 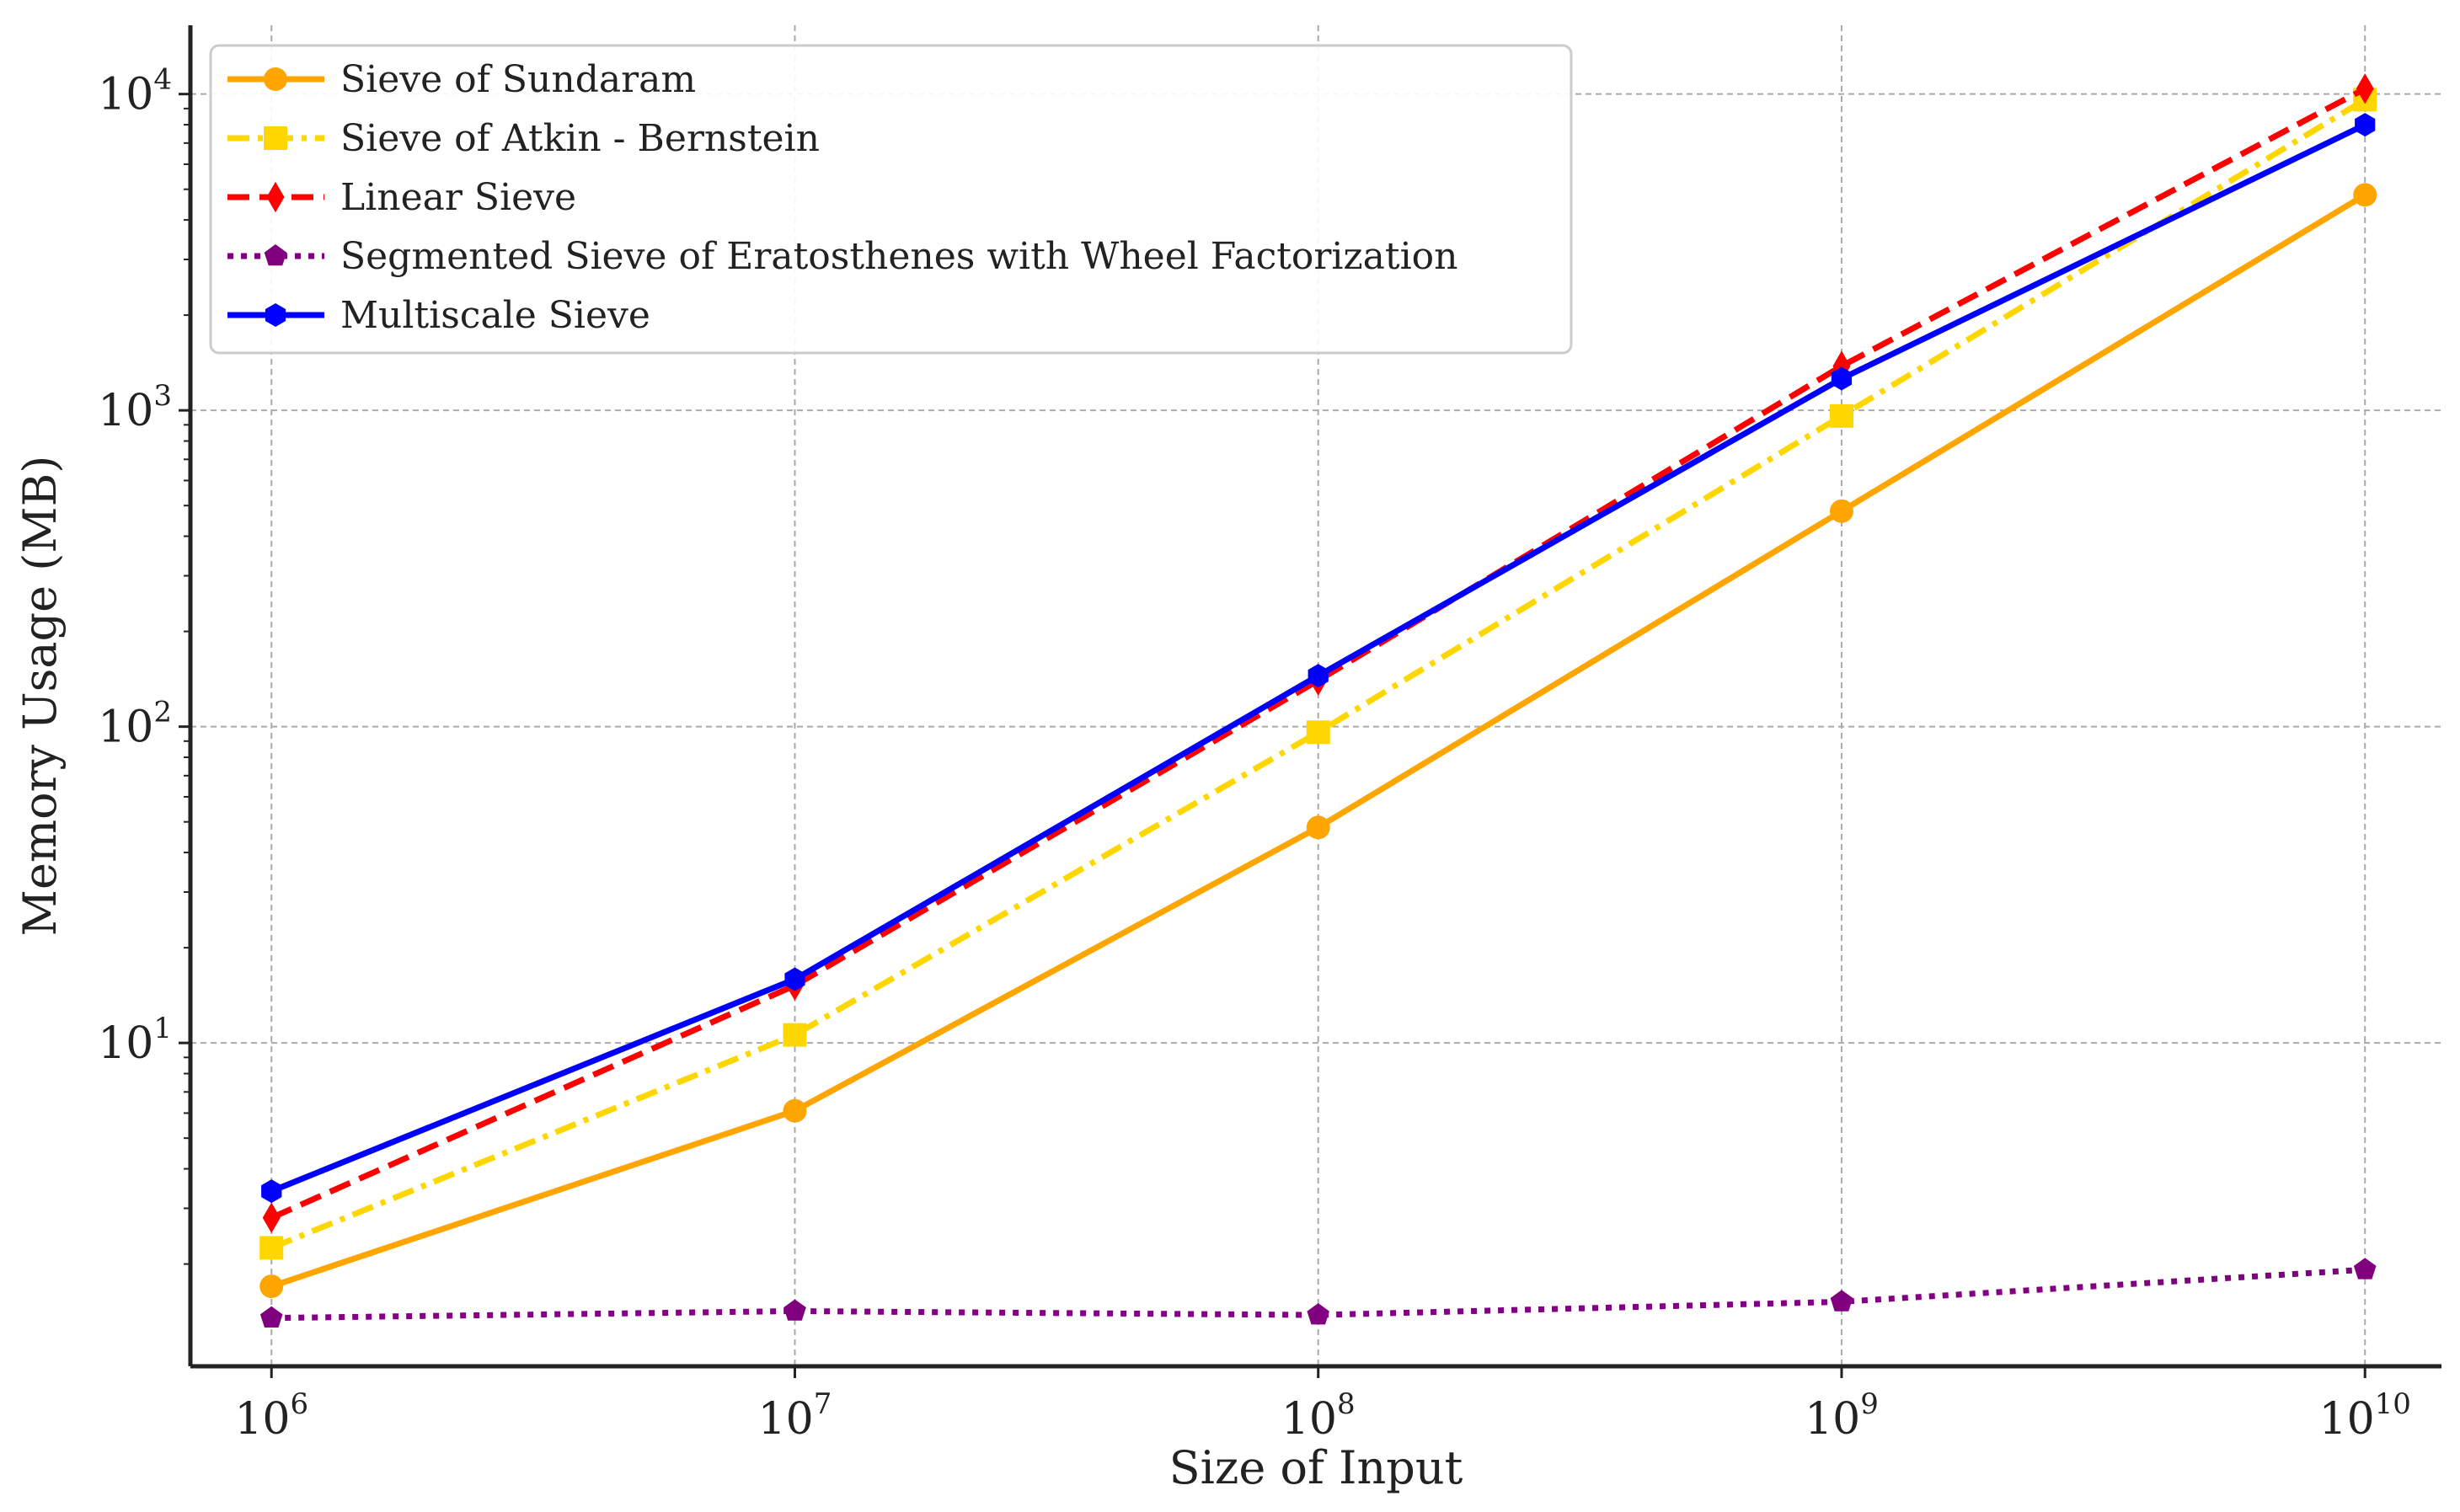 I want to click on legend-label: Multiscale Sieve, so click(x=495, y=315).